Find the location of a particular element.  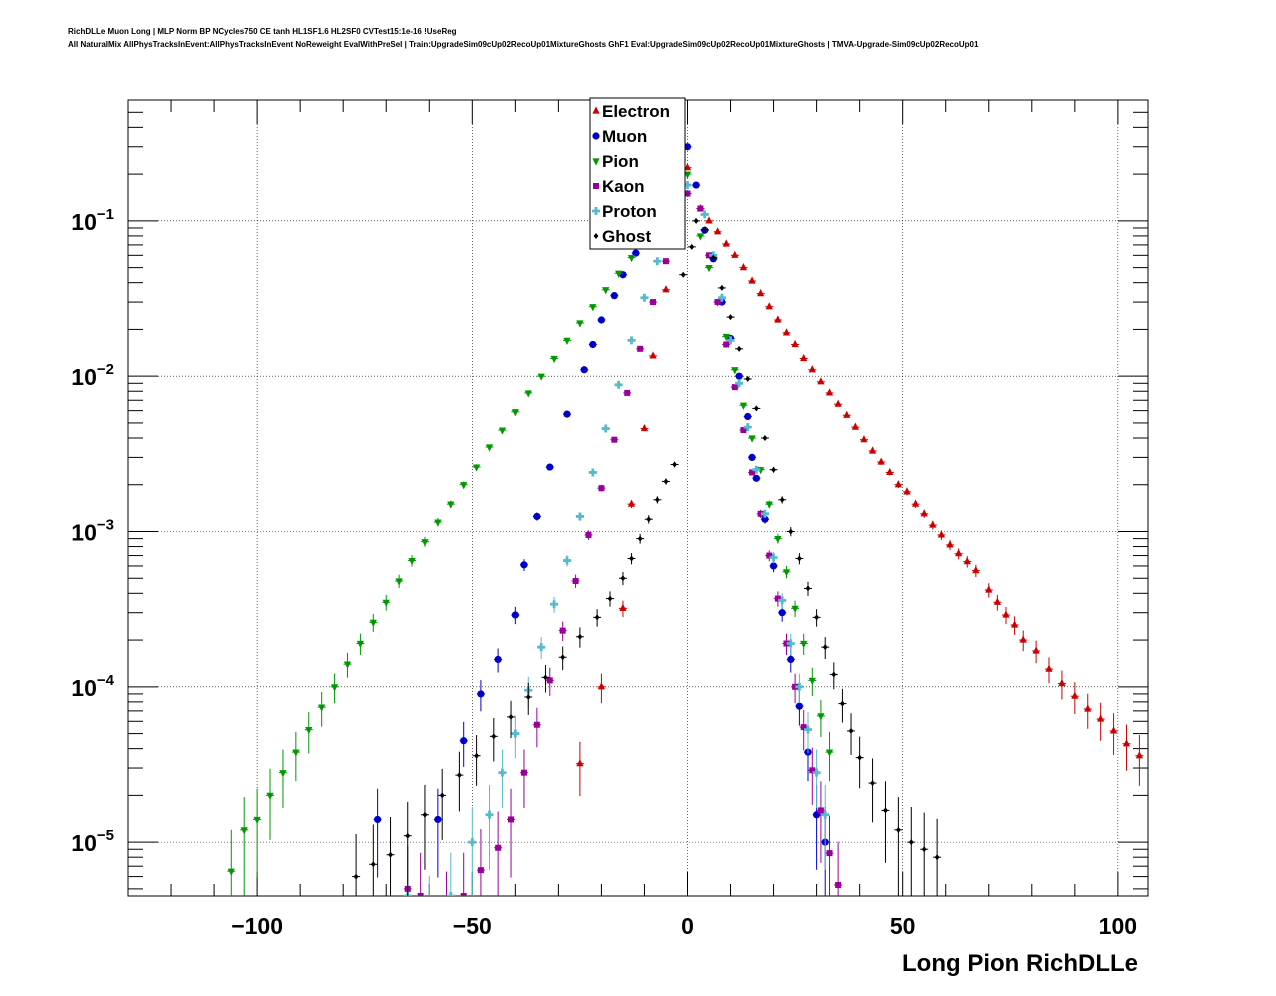

legend-label-proton: Proton is located at coordinates (629, 211).